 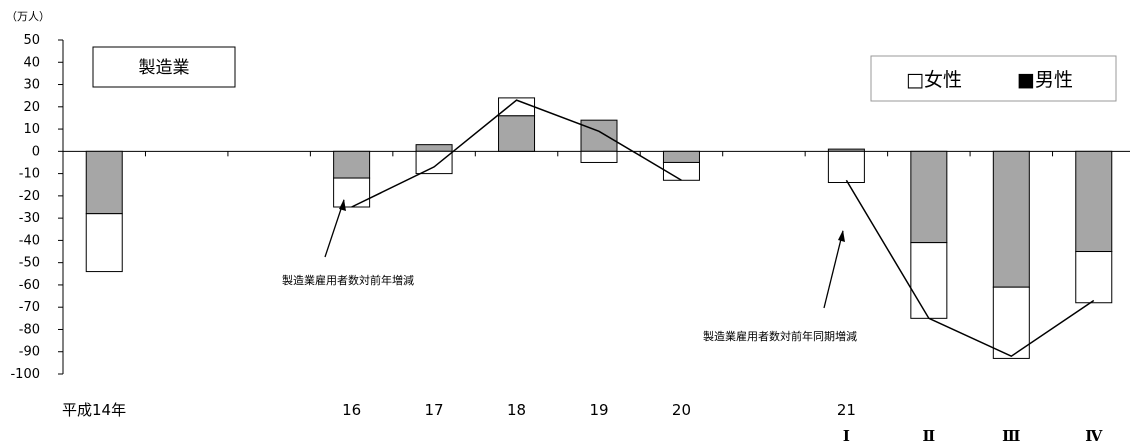 I want to click on y-tick-label: 0, so click(x=36, y=151).